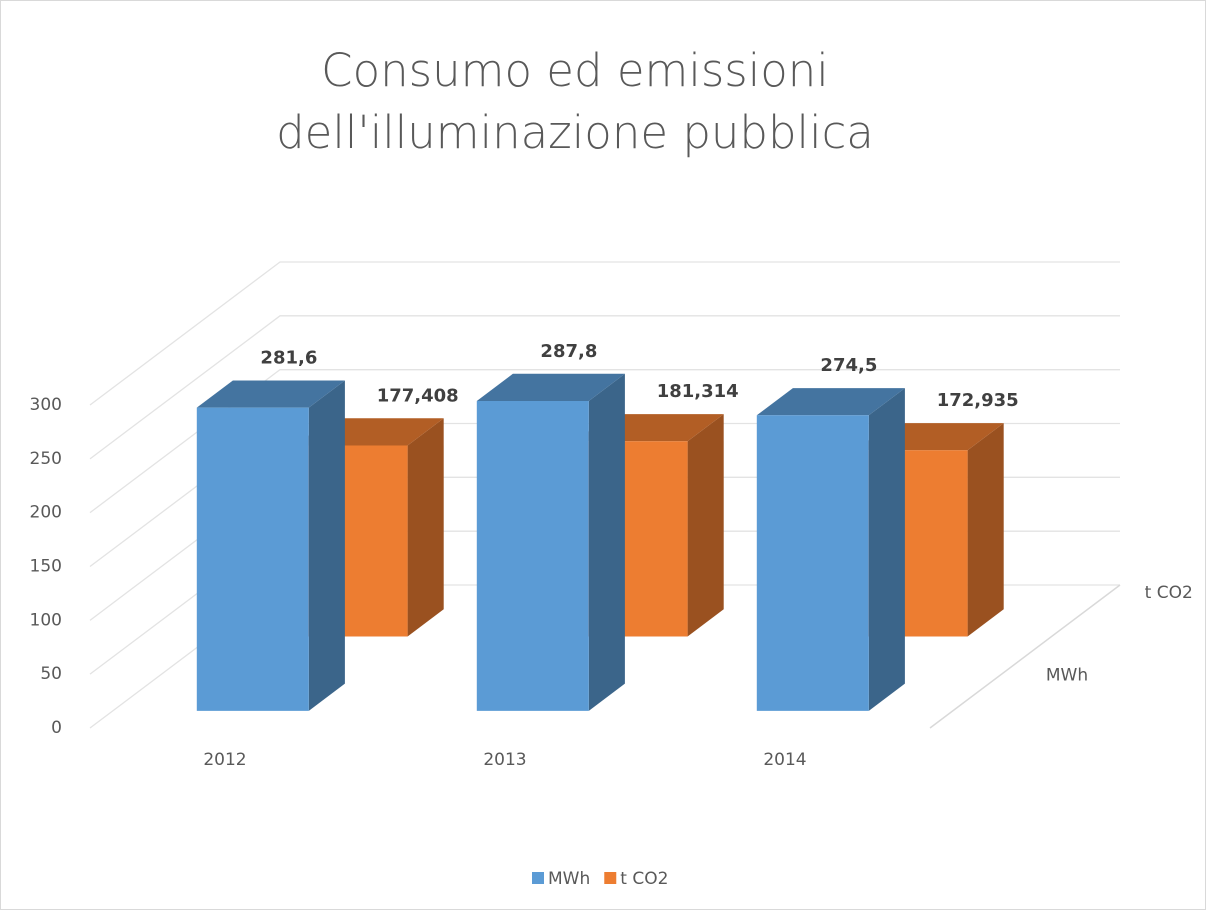 Image resolution: width=1206 pixels, height=910 pixels. I want to click on legend-label: t CO2, so click(644, 879).